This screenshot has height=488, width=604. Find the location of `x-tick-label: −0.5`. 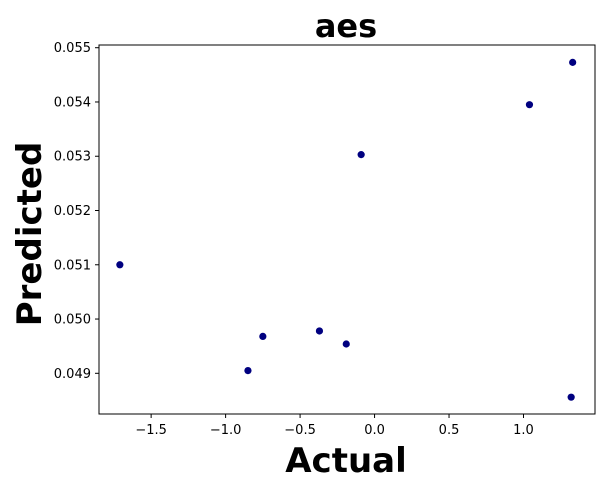

x-tick-label: −0.5 is located at coordinates (300, 430).